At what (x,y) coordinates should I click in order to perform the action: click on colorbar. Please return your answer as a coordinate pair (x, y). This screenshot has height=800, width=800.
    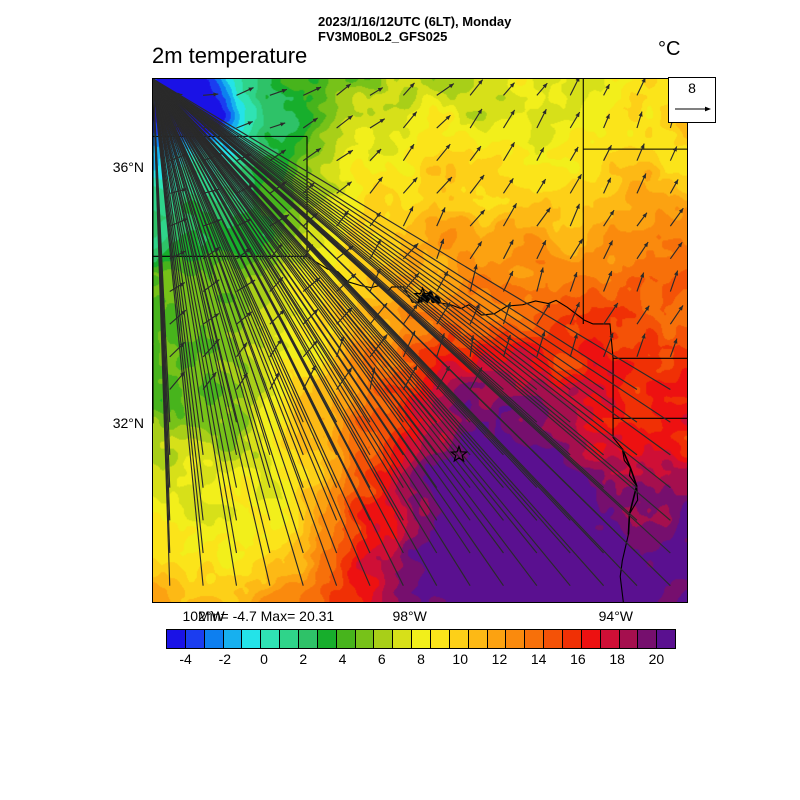
    Looking at the image, I should click on (421, 639).